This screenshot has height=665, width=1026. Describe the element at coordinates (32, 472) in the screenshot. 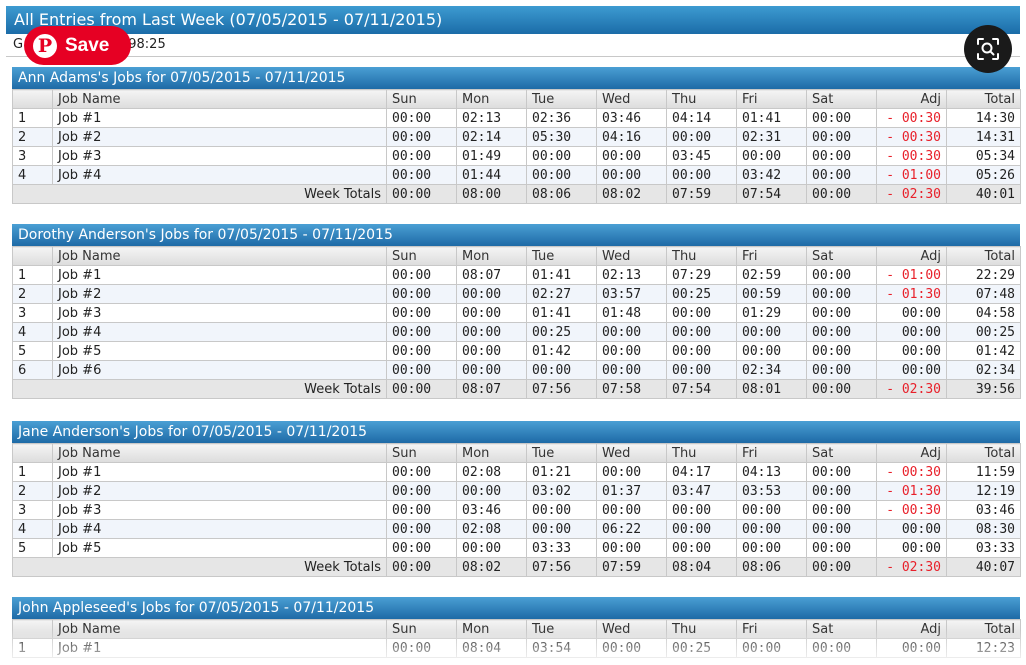

I see `row-number-cell: 1` at that location.